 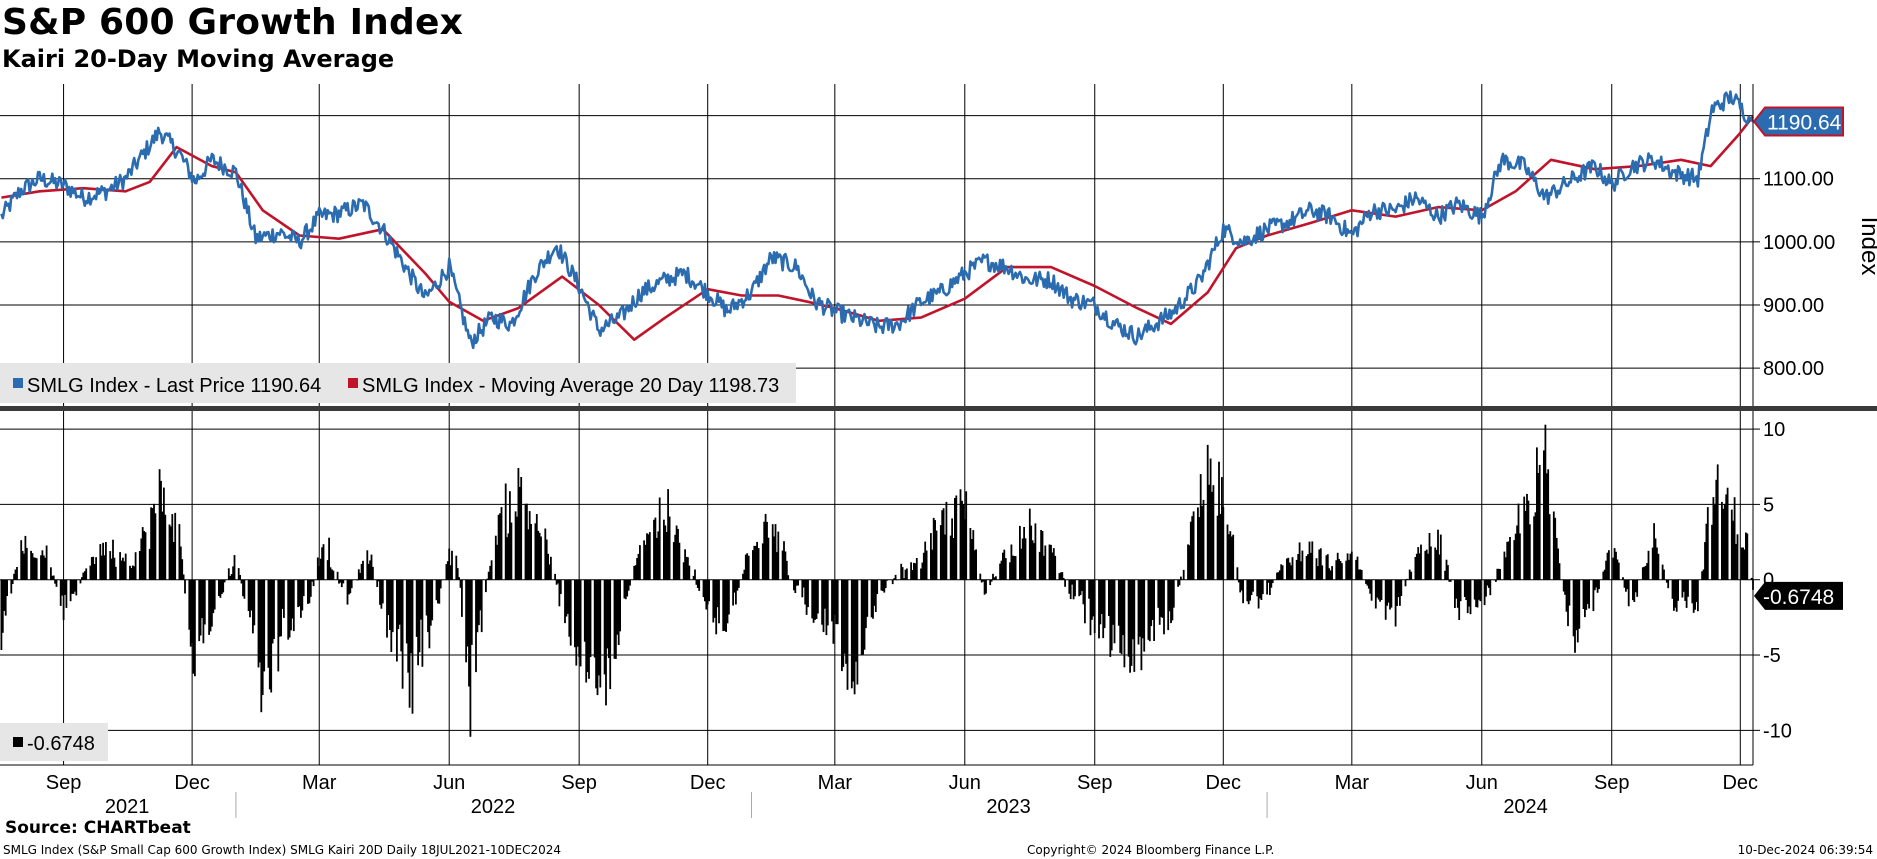 What do you see at coordinates (61, 744) in the screenshot?
I see `kairi-legend-label: -0.6748` at bounding box center [61, 744].